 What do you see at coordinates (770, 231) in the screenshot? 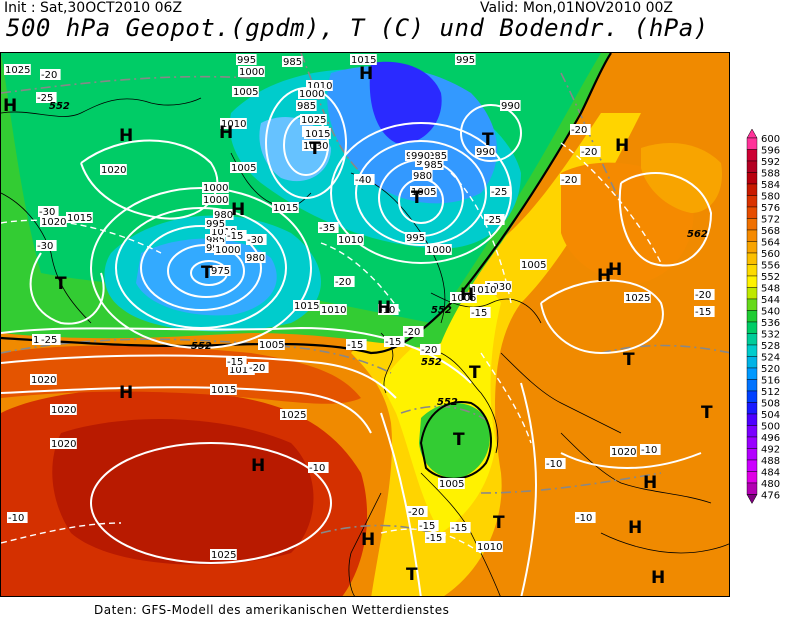
I see `colorbar-level-label: 568` at bounding box center [770, 231].